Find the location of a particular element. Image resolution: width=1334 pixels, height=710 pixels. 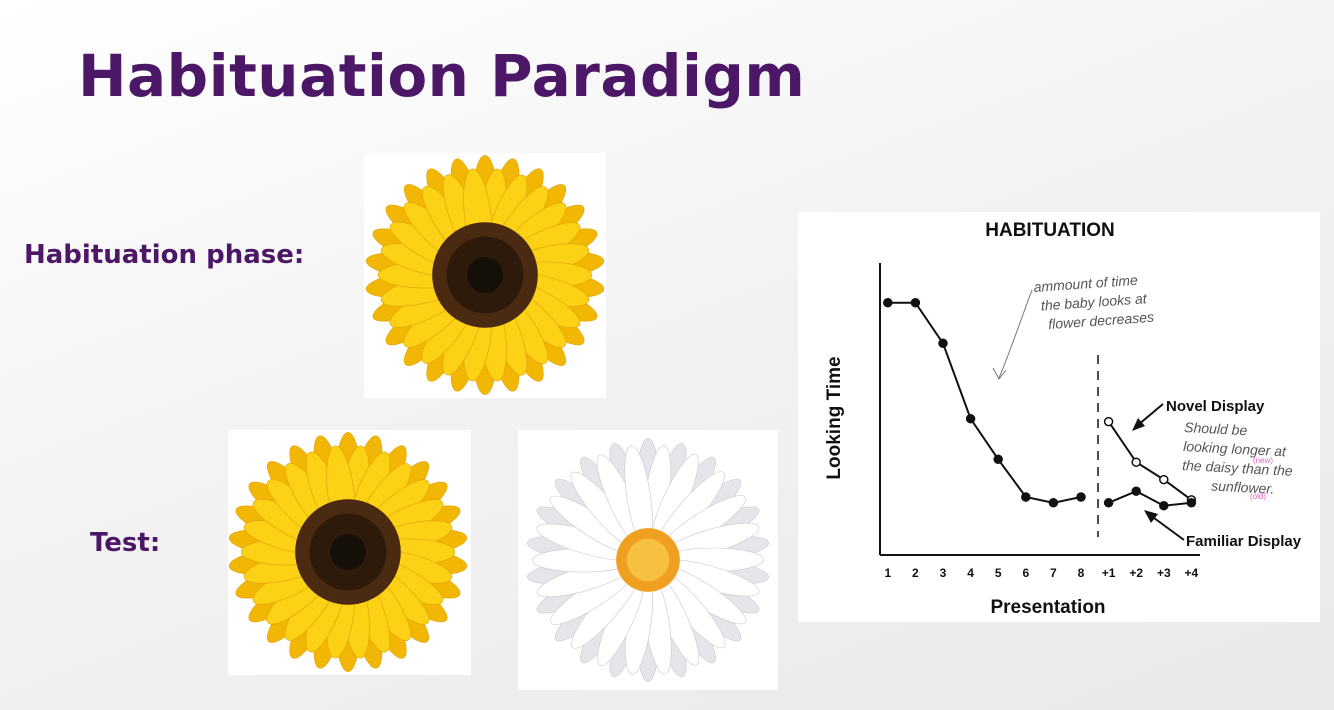

x-tick-label: 8 is located at coordinates (1081, 573).